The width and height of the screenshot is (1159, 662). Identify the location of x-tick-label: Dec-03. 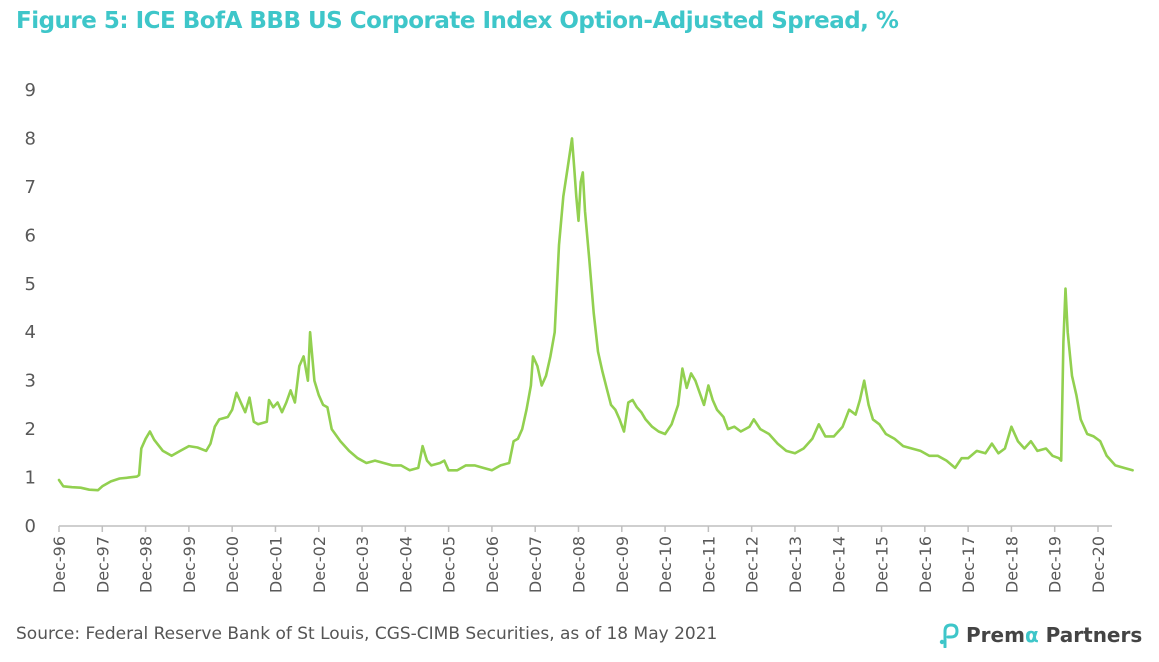
(362, 564).